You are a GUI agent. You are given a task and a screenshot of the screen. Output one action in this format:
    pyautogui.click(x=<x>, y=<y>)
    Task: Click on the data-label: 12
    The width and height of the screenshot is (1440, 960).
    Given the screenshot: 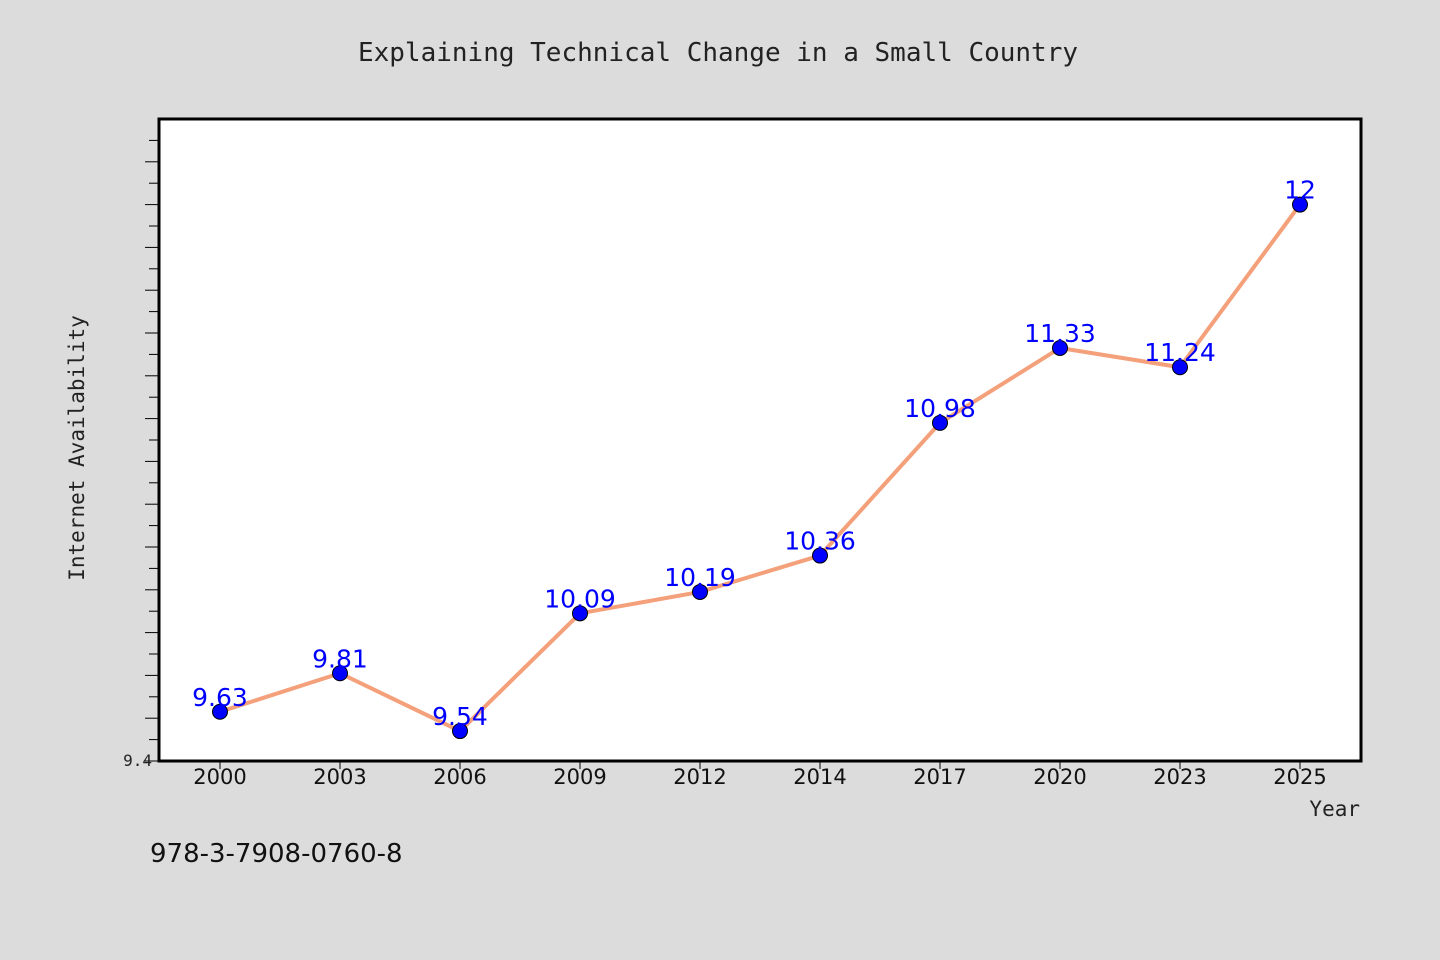 What is the action you would take?
    pyautogui.click(x=1300, y=190)
    